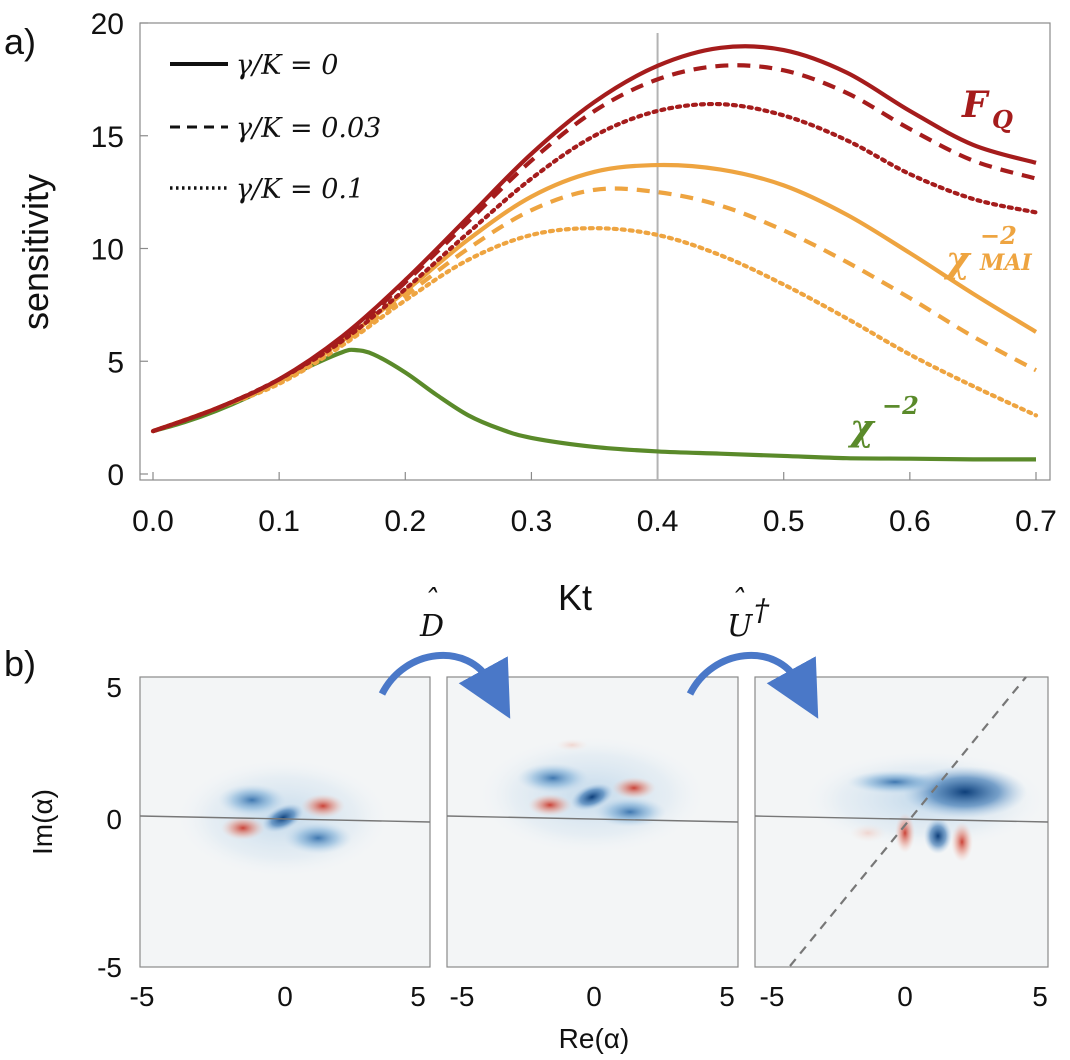  Describe the element at coordinates (243, 828) in the screenshot. I see `panel-1-red-lobe-left` at that location.